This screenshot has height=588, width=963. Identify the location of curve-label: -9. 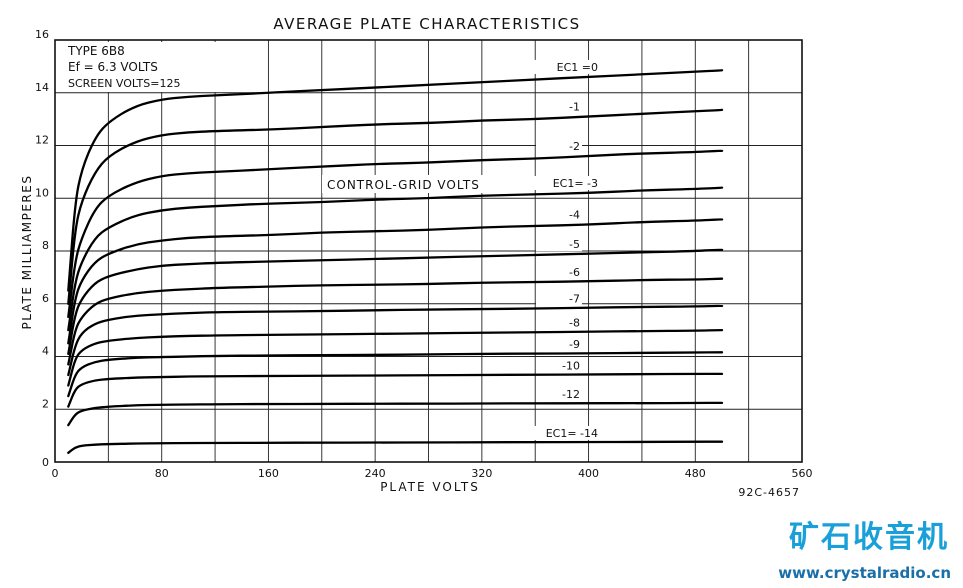
(574, 344).